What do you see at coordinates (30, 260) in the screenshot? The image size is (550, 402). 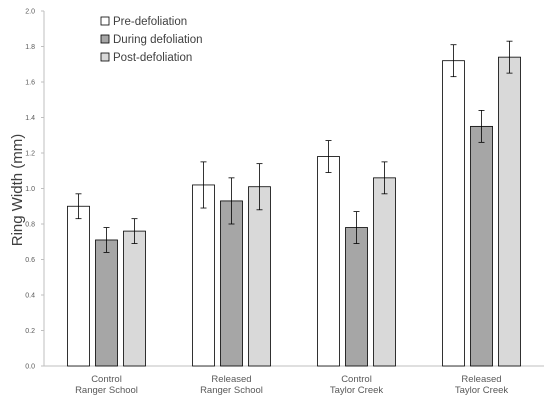 I see `y-tick-label: 0.6` at bounding box center [30, 260].